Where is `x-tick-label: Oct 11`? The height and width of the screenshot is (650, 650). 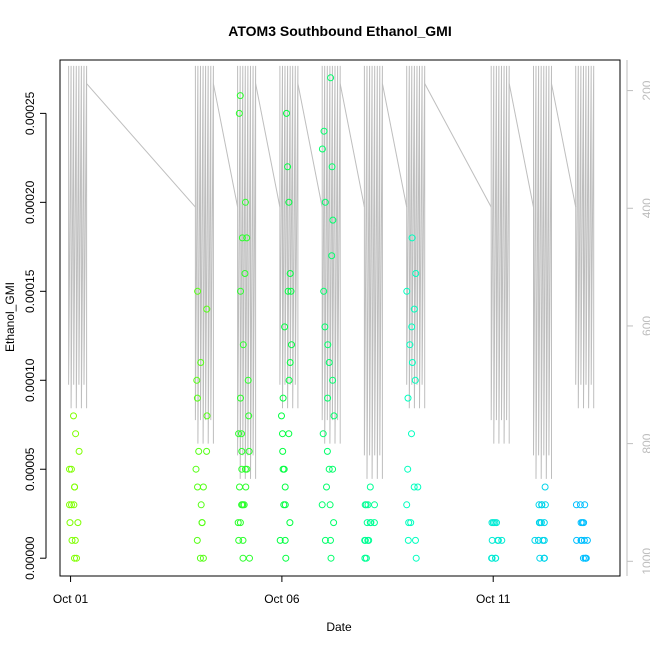 x-tick-label: Oct 11 is located at coordinates (493, 599).